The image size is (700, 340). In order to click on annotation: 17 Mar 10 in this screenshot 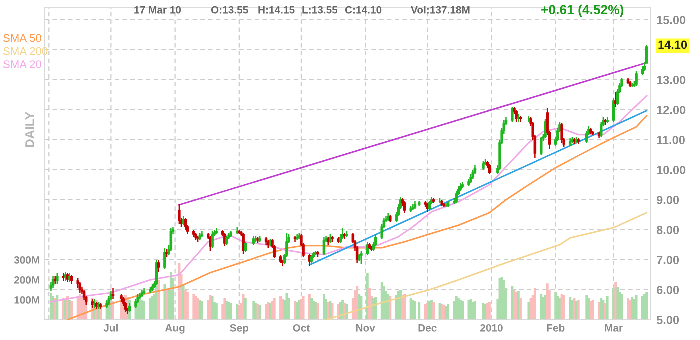, I will do `click(158, 10)`.